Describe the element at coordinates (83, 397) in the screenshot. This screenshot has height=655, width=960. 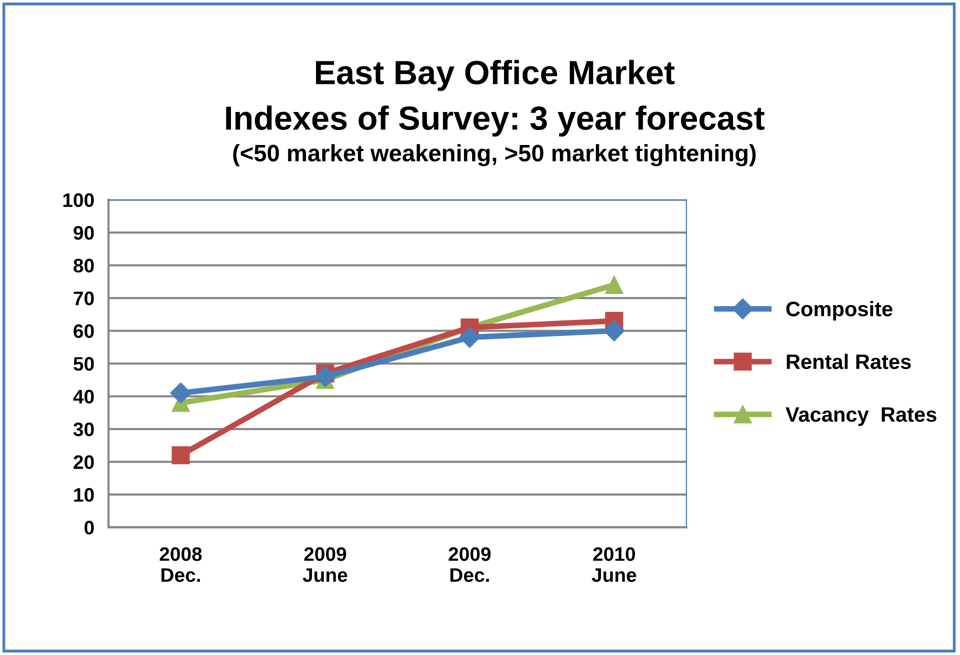
I see `y-tick-label: 40` at that location.